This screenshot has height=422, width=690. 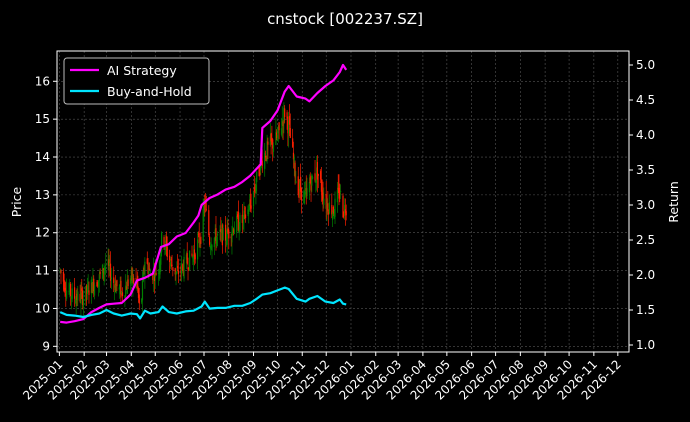 What do you see at coordinates (136, 81) in the screenshot?
I see `legend-box` at bounding box center [136, 81].